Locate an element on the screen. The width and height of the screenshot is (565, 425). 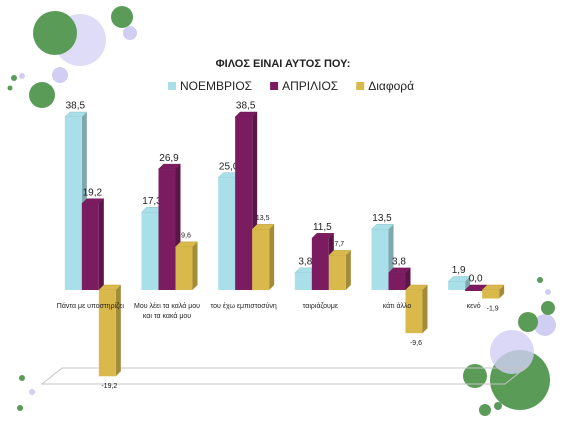
x-tick-label: κάτι άλλο is located at coordinates (397, 306).